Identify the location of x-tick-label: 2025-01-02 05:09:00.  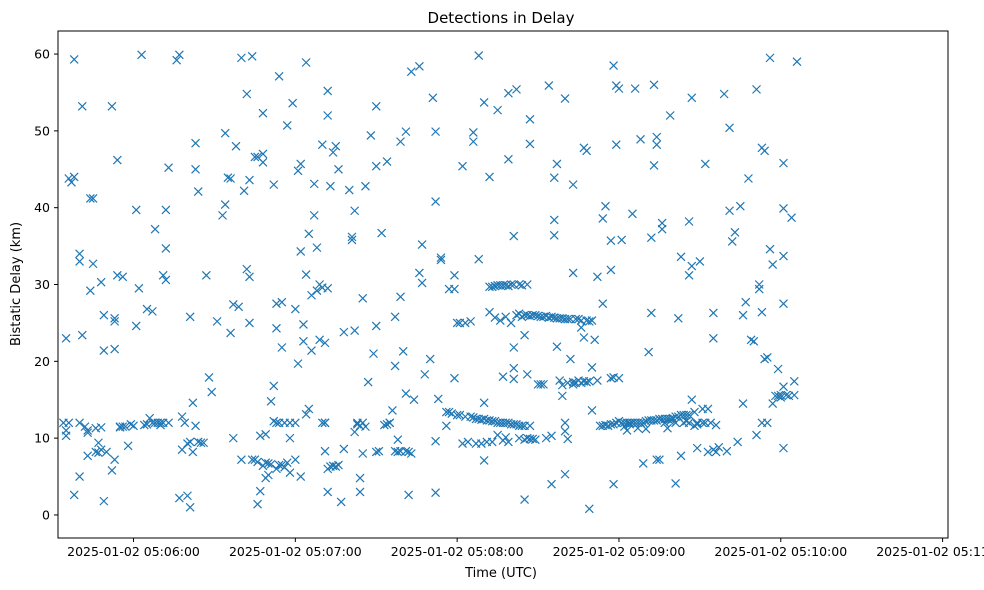
(619, 551).